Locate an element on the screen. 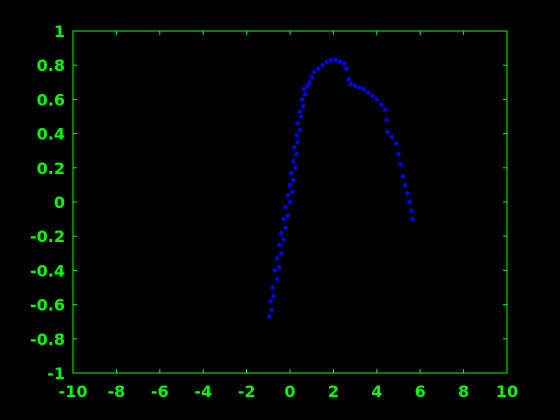 This screenshot has height=420, width=560. y-tick-label: -1 is located at coordinates (56, 373).